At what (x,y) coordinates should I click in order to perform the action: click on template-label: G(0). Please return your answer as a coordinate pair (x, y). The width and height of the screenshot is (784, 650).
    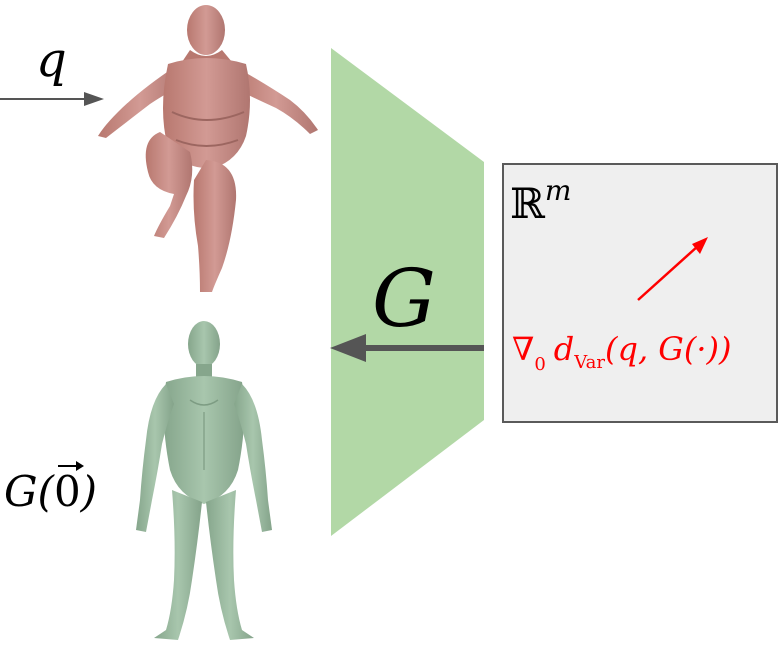
    Looking at the image, I should click on (50, 491).